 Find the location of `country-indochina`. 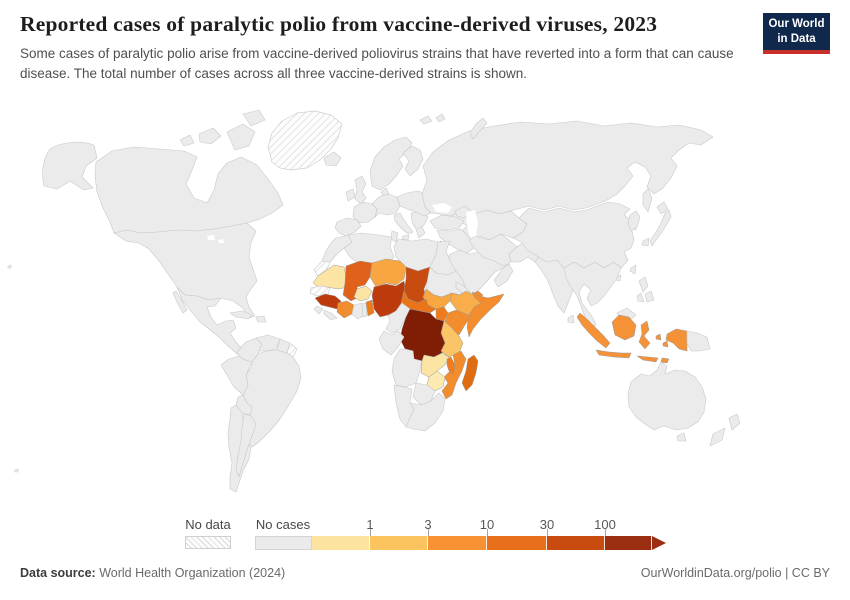

country-indochina is located at coordinates (592, 294).